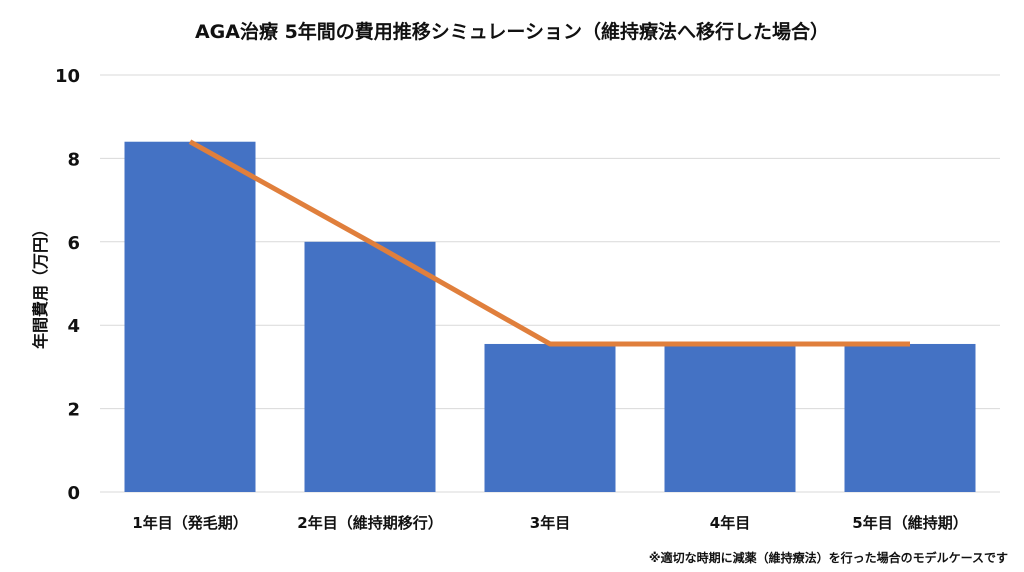  I want to click on y-tick-label: 6, so click(73, 243).